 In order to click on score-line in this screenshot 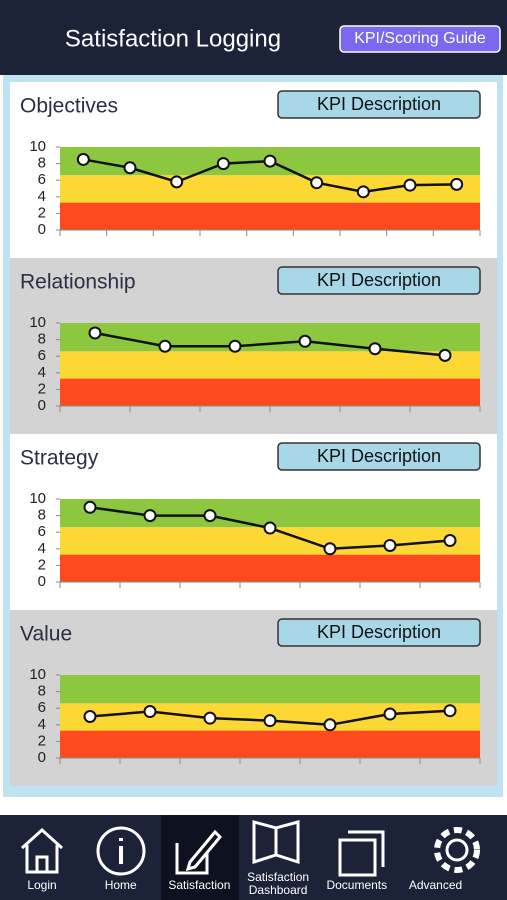, I will do `click(270, 344)`.